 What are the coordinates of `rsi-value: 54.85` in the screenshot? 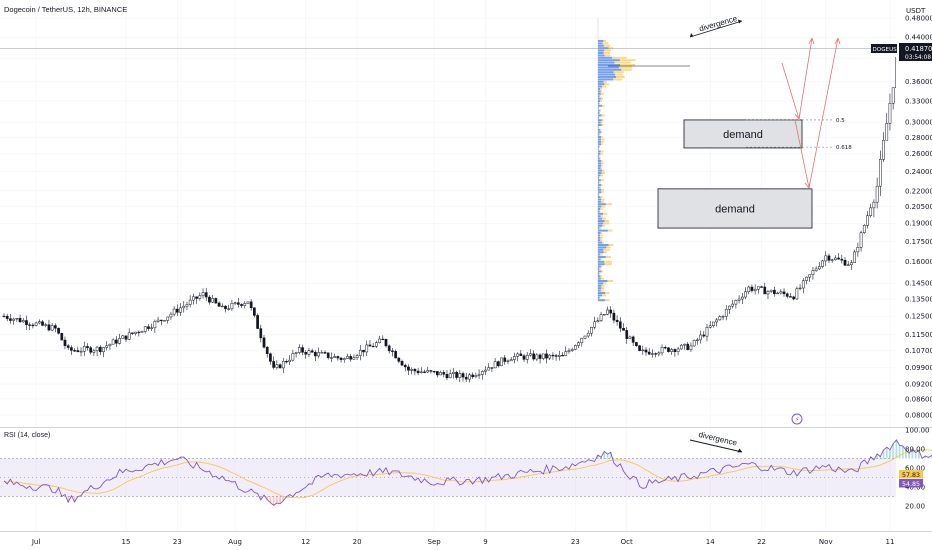 It's located at (911, 484).